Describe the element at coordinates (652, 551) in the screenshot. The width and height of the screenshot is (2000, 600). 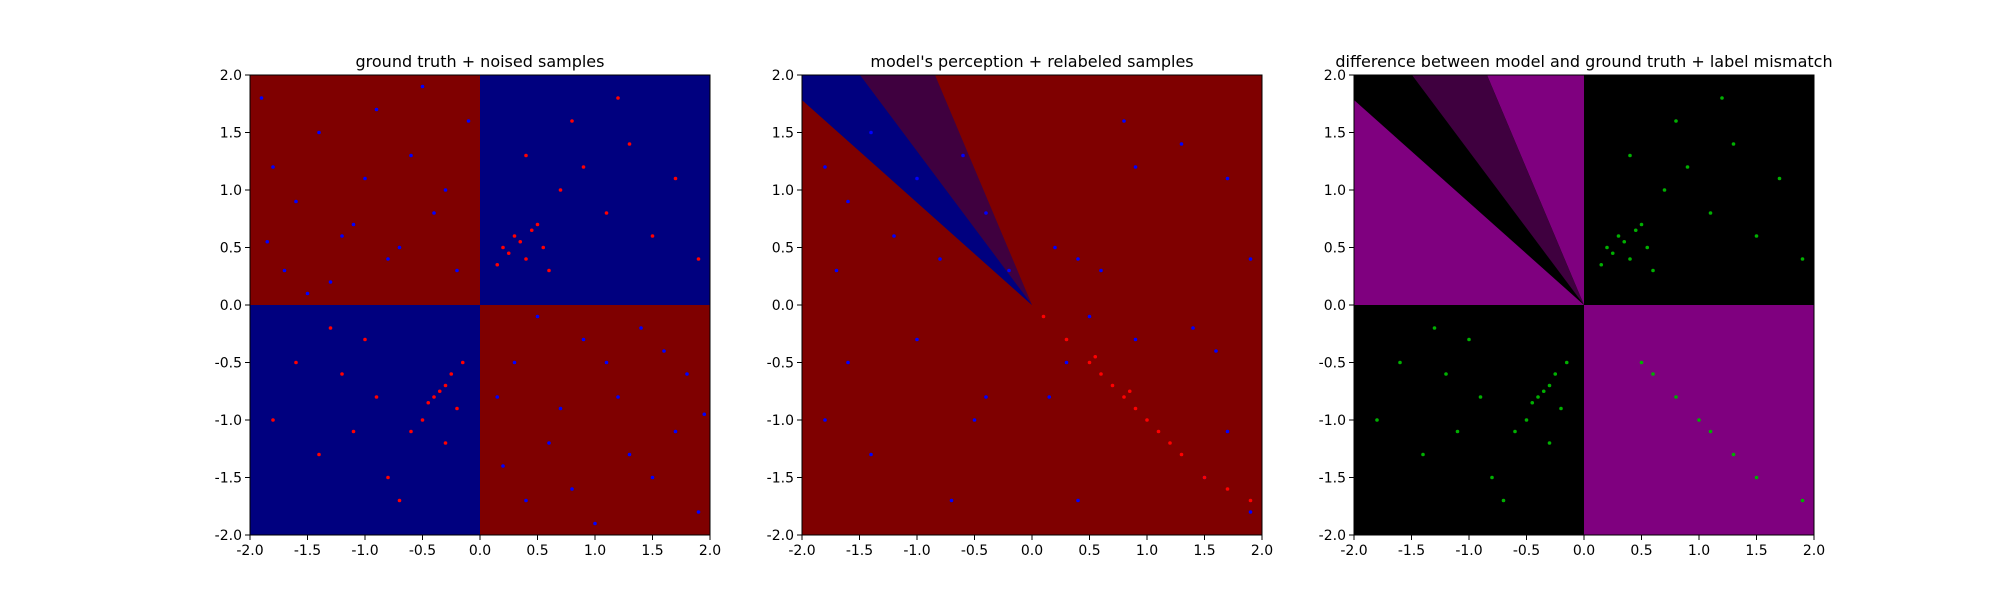
I see `x-tick-label: 1.5` at that location.